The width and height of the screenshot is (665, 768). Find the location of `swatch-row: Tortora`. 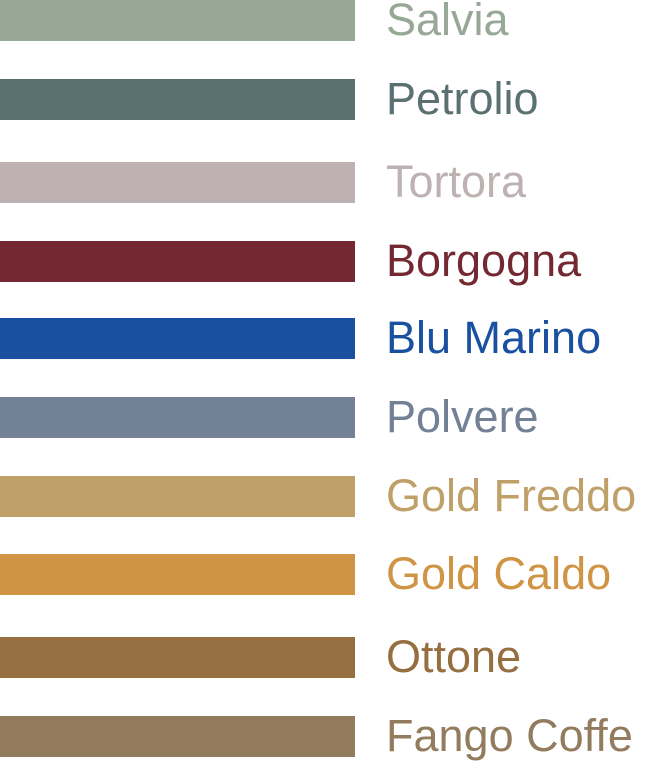

swatch-row: Tortora is located at coordinates (332, 181).